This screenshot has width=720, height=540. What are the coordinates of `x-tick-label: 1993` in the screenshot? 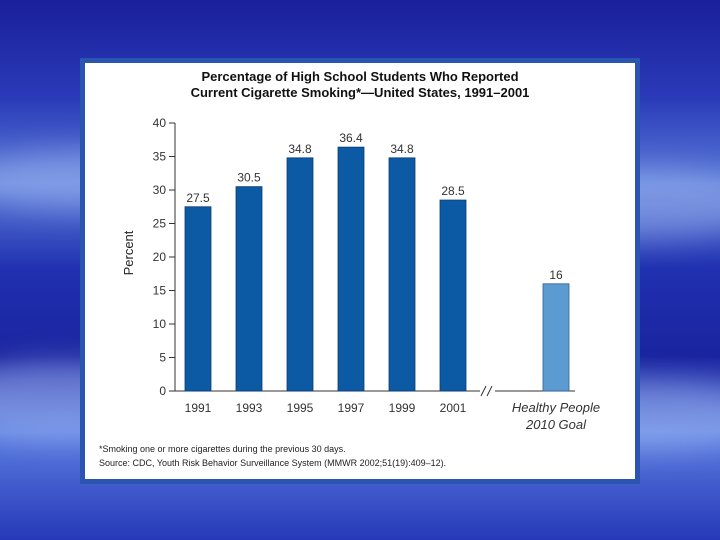 It's located at (249, 408).